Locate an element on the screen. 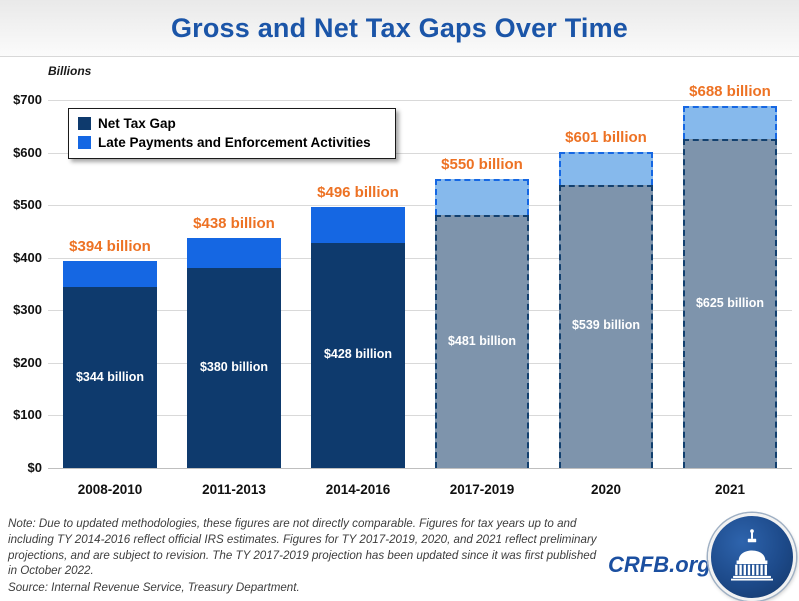 The width and height of the screenshot is (799, 601). crfb-site-label: CRFB.org is located at coordinates (659, 564).